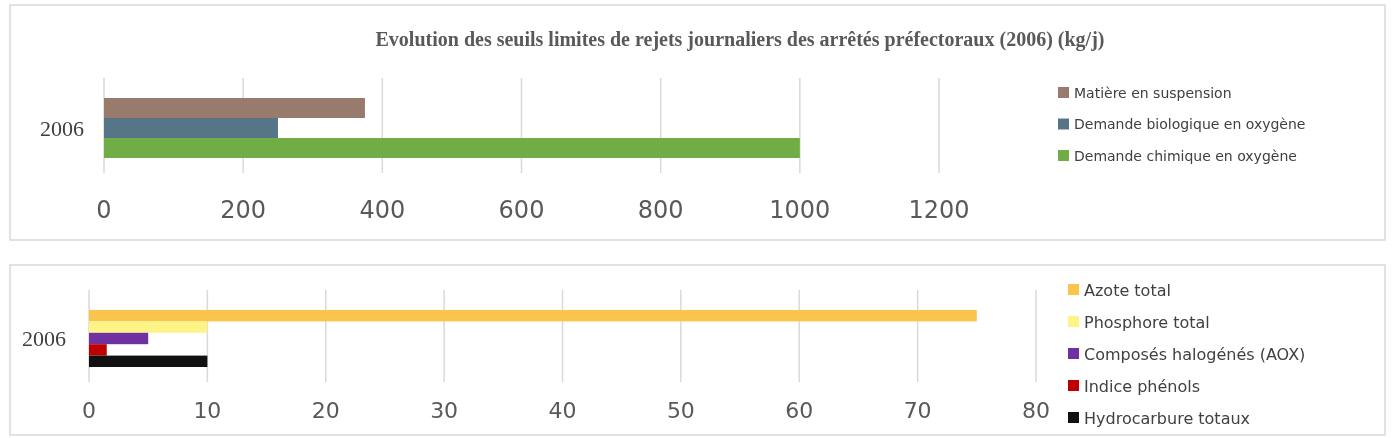  I want to click on legend-label: Demande biologique en oxygène, so click(1190, 124).